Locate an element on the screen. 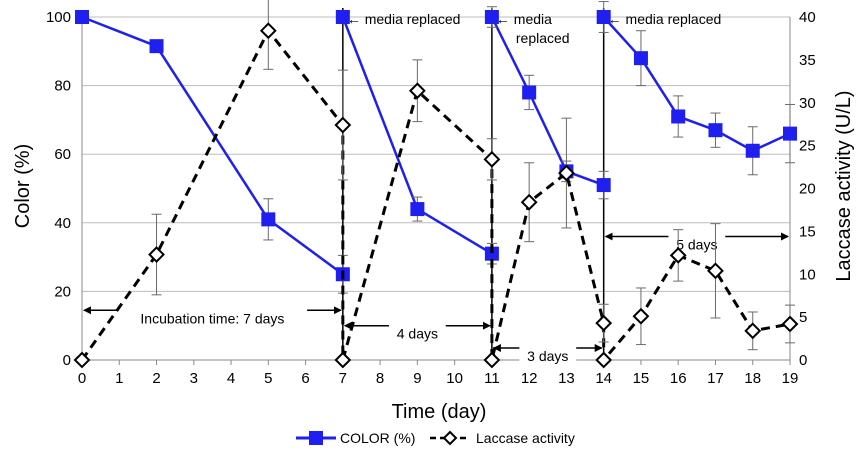 This screenshot has height=450, width=861. x-tick-label: 9 is located at coordinates (417, 378).